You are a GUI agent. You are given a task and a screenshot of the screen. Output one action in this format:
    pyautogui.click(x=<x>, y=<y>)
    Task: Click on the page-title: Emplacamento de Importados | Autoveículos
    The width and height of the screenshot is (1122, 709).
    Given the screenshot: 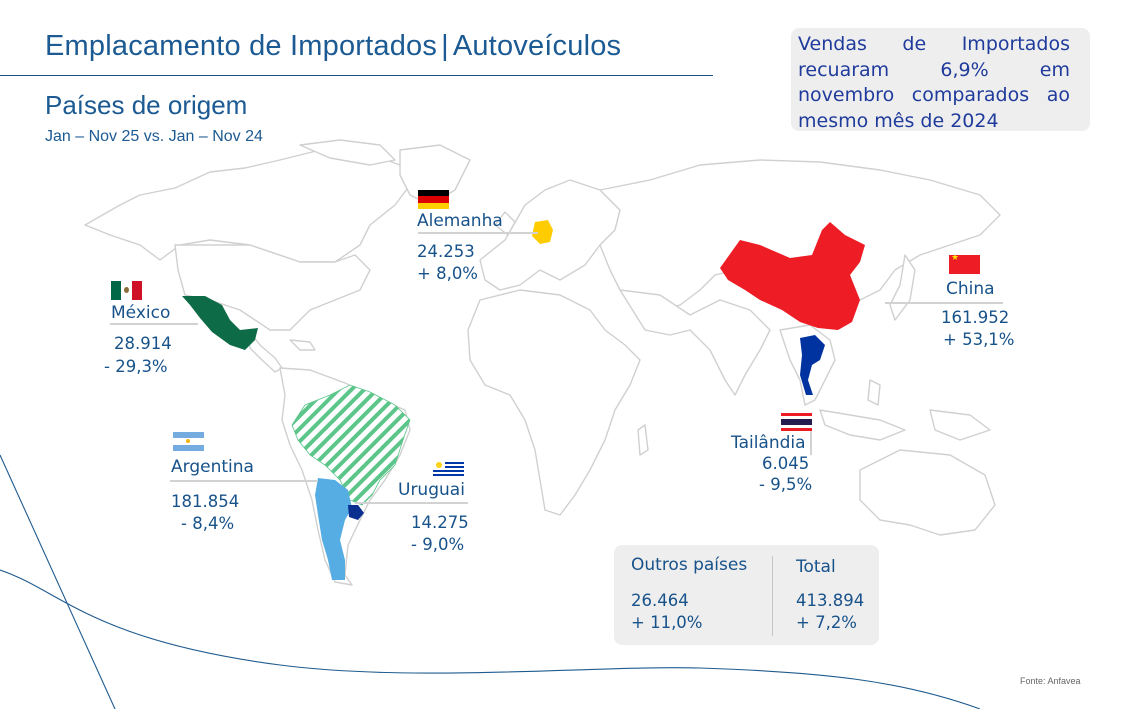 What is the action you would take?
    pyautogui.click(x=333, y=46)
    